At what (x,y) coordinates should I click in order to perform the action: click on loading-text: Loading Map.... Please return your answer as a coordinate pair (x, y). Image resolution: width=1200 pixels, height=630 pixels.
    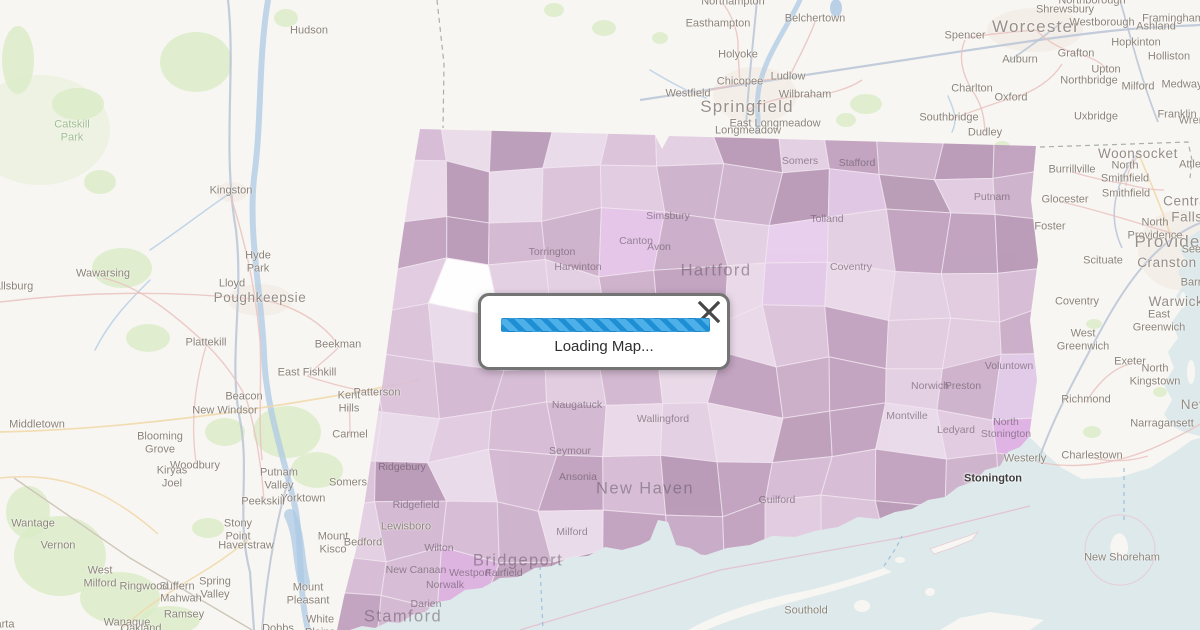
    Looking at the image, I should click on (604, 346).